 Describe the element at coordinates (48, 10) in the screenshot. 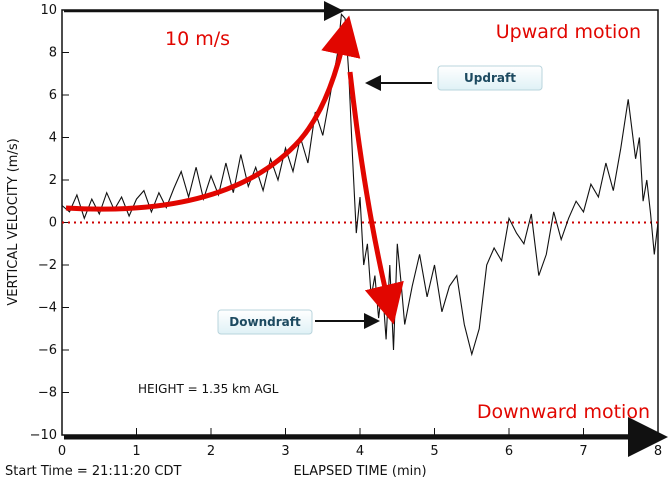

I see `y-tick-label: 10` at that location.